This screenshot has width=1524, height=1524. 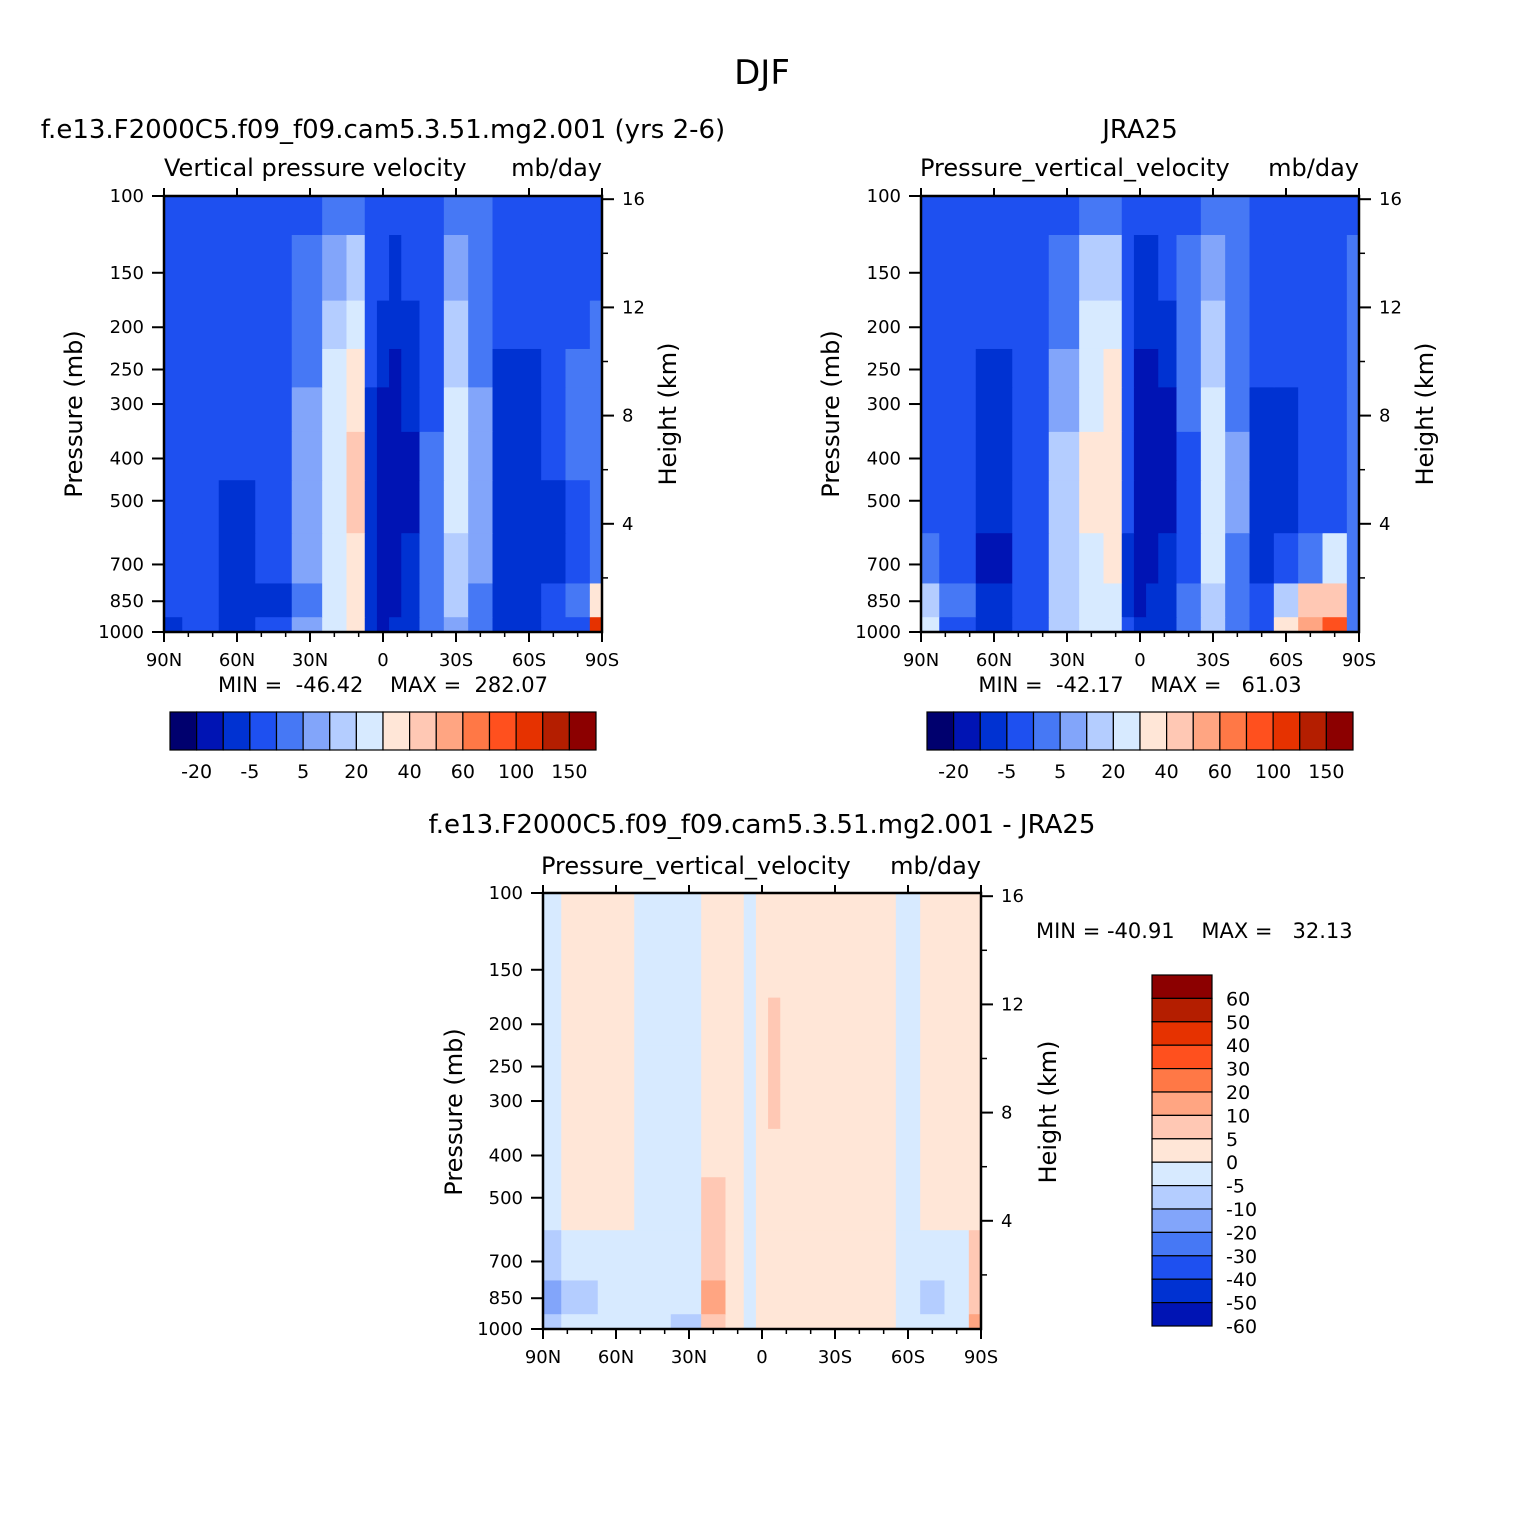 What do you see at coordinates (506, 893) in the screenshot?
I see `y-tick-label: 100` at bounding box center [506, 893].